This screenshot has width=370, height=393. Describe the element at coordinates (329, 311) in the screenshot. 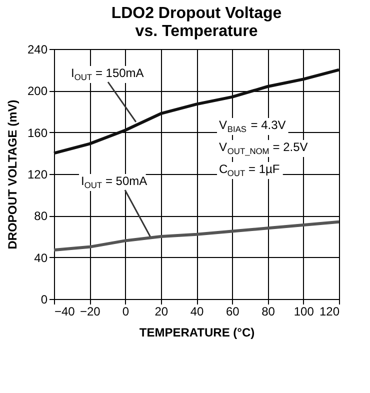

I see `x-tick-label: 120` at that location.